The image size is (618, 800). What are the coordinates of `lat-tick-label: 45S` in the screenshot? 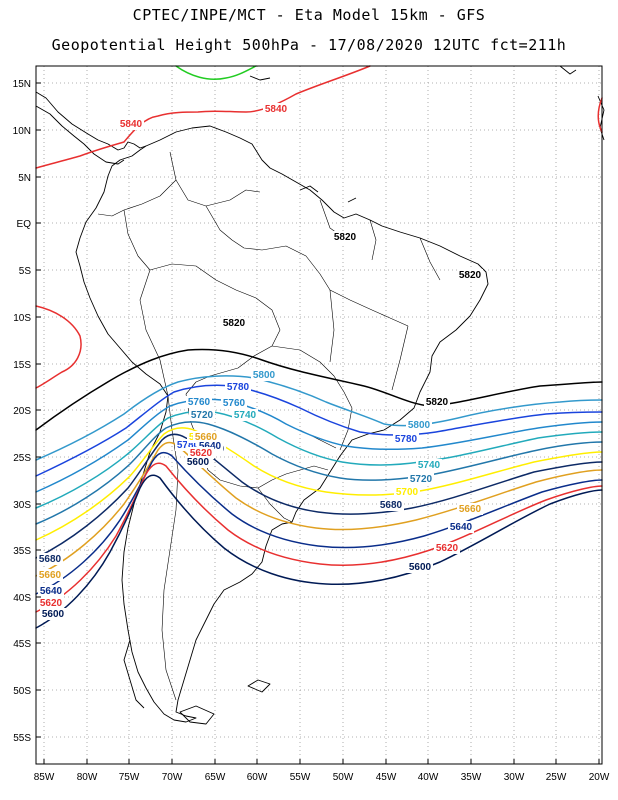 It's located at (22, 644).